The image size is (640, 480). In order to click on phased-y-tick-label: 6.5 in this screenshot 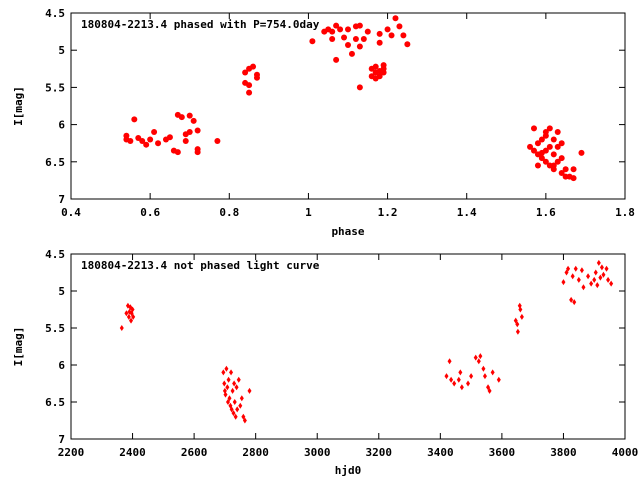, I will do `click(55, 162)`.